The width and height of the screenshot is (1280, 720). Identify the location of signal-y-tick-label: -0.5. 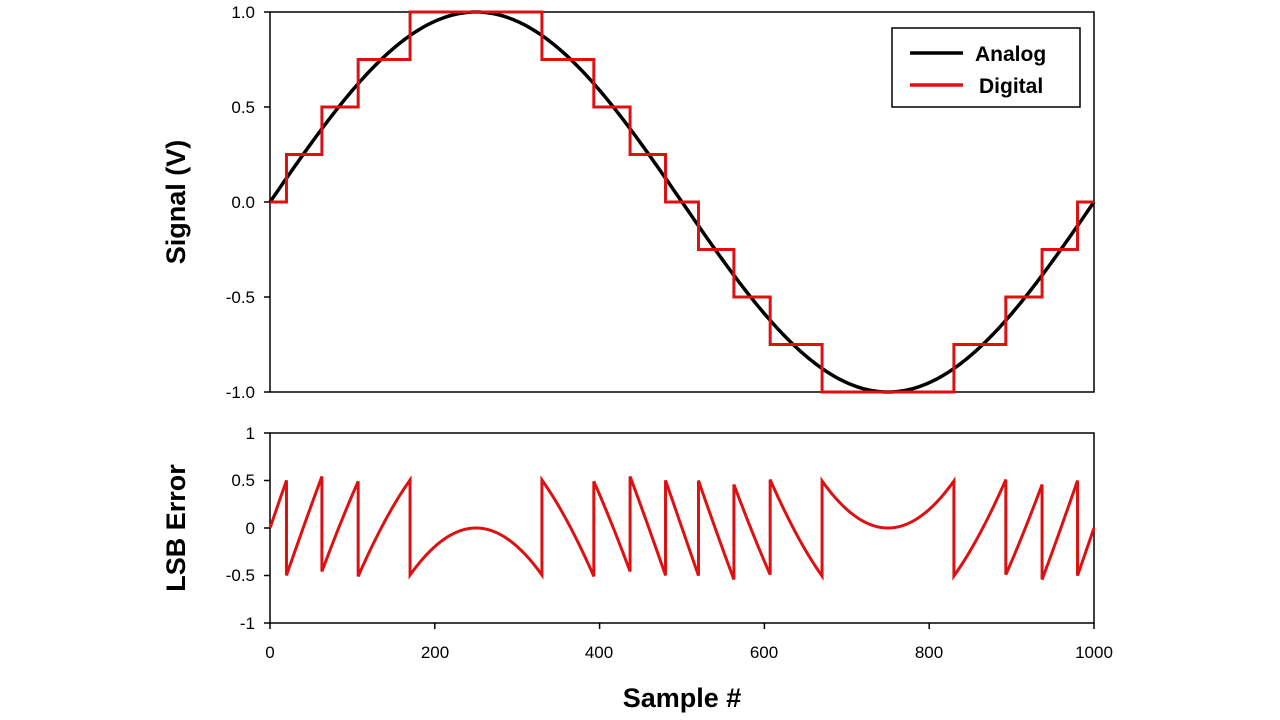
(240, 297).